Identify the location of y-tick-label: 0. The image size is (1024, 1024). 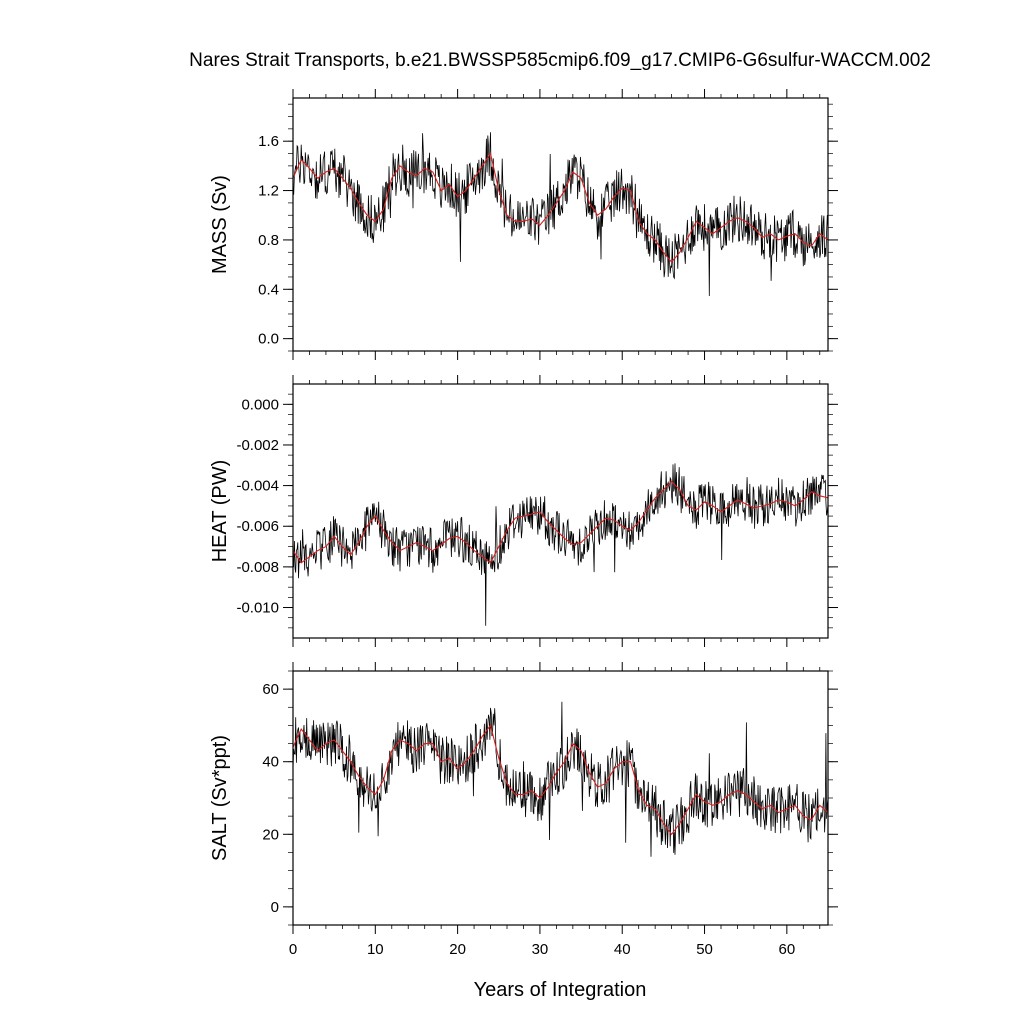
(275, 907).